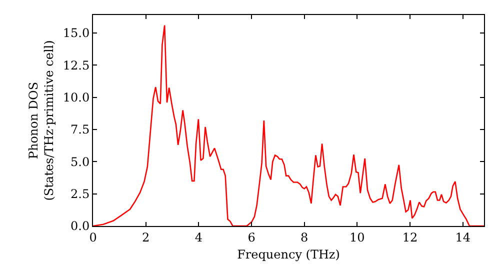 The height and width of the screenshot is (280, 500). I want to click on x-axis-title: Frequency (THz), so click(288, 254).